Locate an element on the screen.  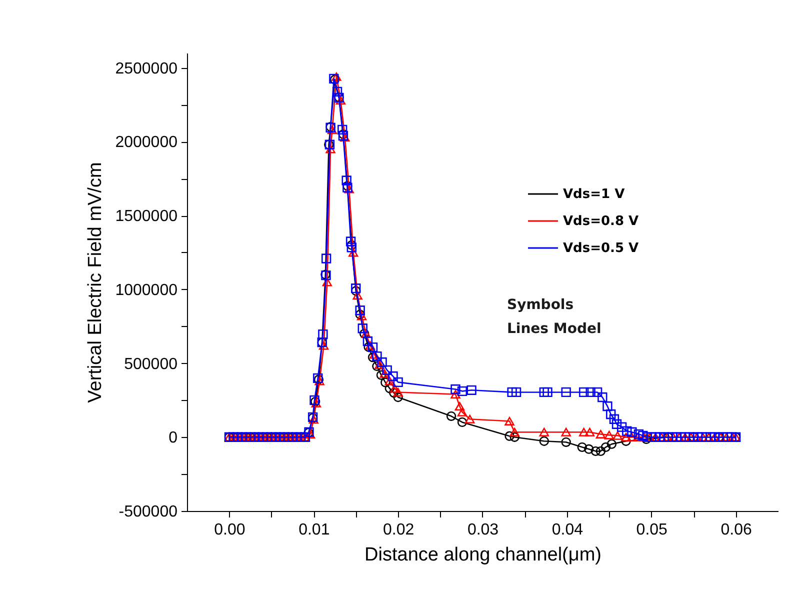
legend-label: Vds=0.5 V is located at coordinates (601, 248).